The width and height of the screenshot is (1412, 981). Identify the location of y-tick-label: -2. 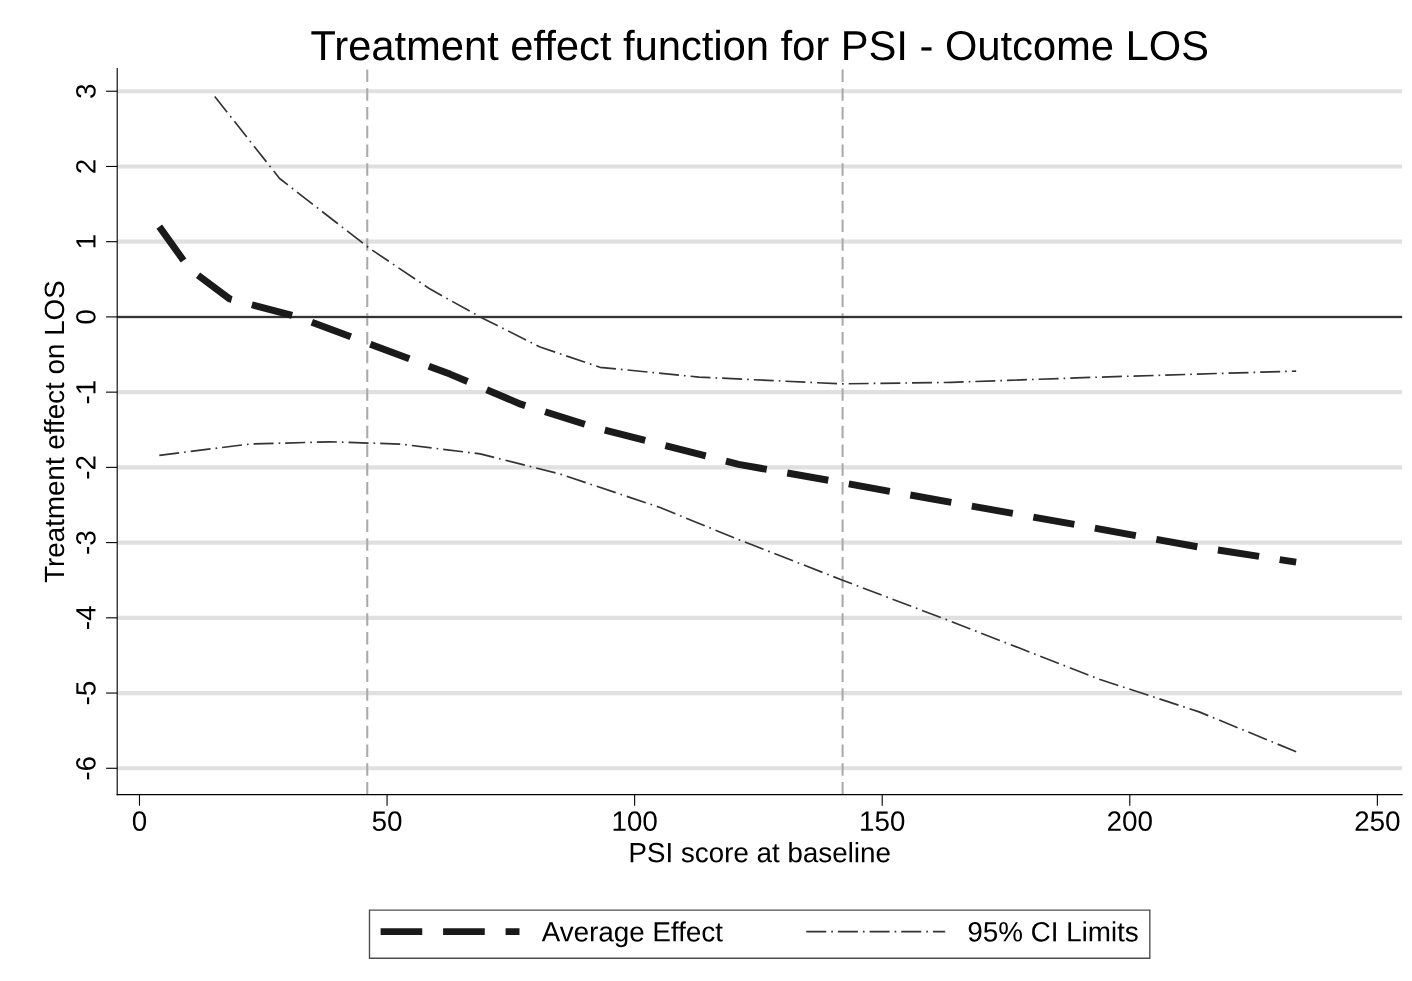
(86, 467).